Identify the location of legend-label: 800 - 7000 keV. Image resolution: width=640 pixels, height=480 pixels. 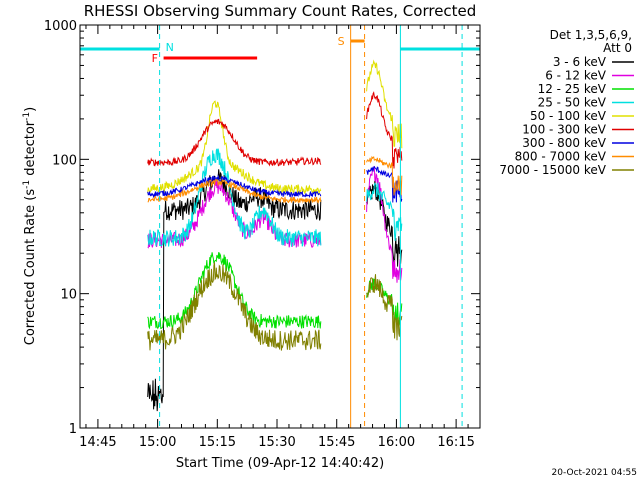
(561, 157).